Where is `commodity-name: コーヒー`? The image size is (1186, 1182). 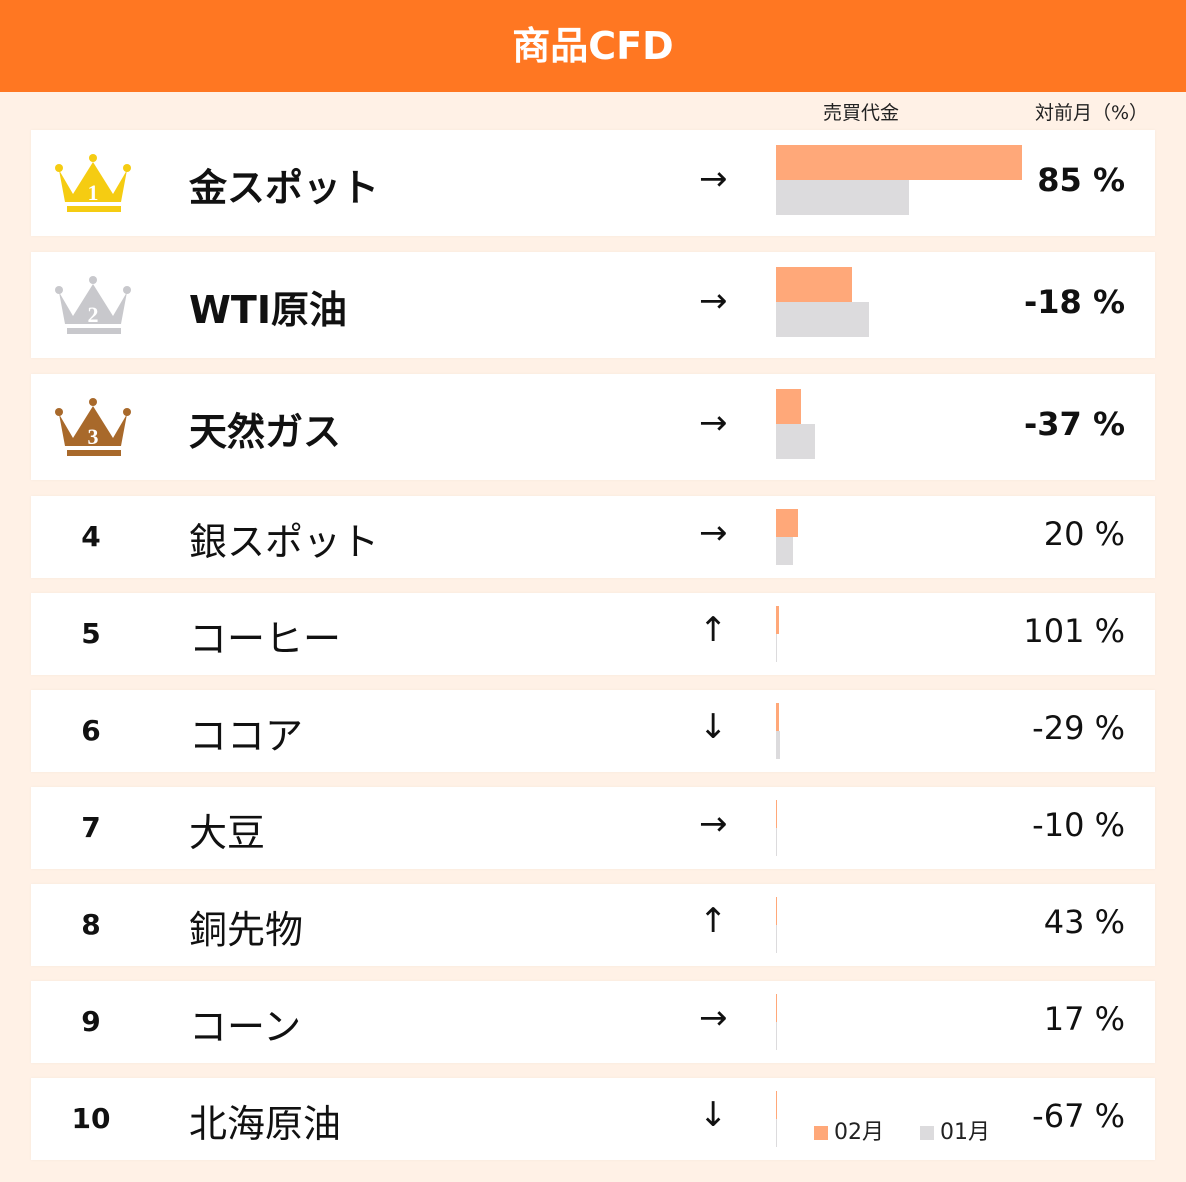 commodity-name: コーヒー is located at coordinates (265, 639).